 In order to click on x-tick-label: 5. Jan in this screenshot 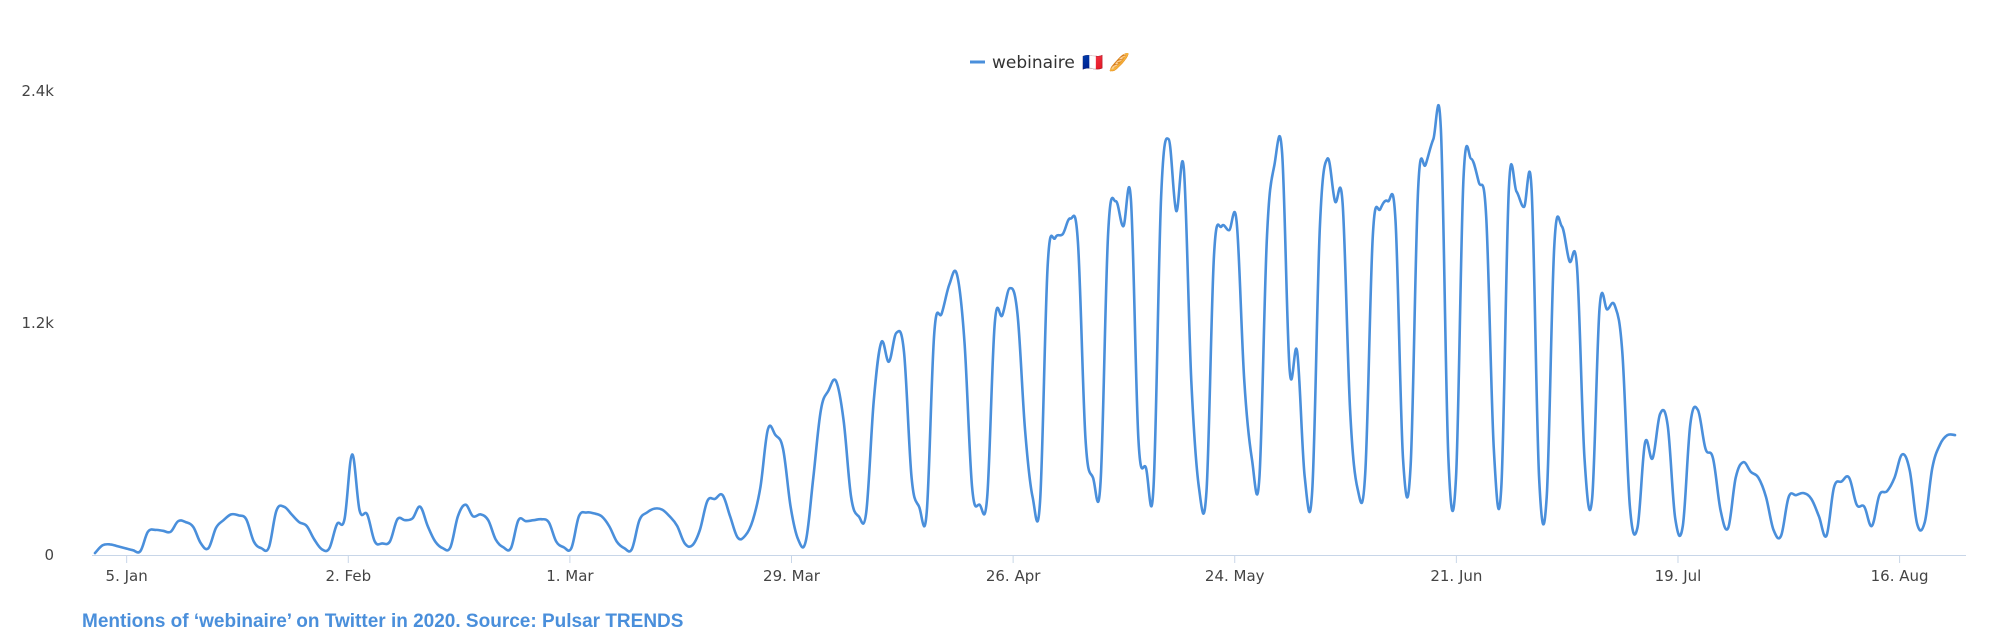, I will do `click(127, 576)`.